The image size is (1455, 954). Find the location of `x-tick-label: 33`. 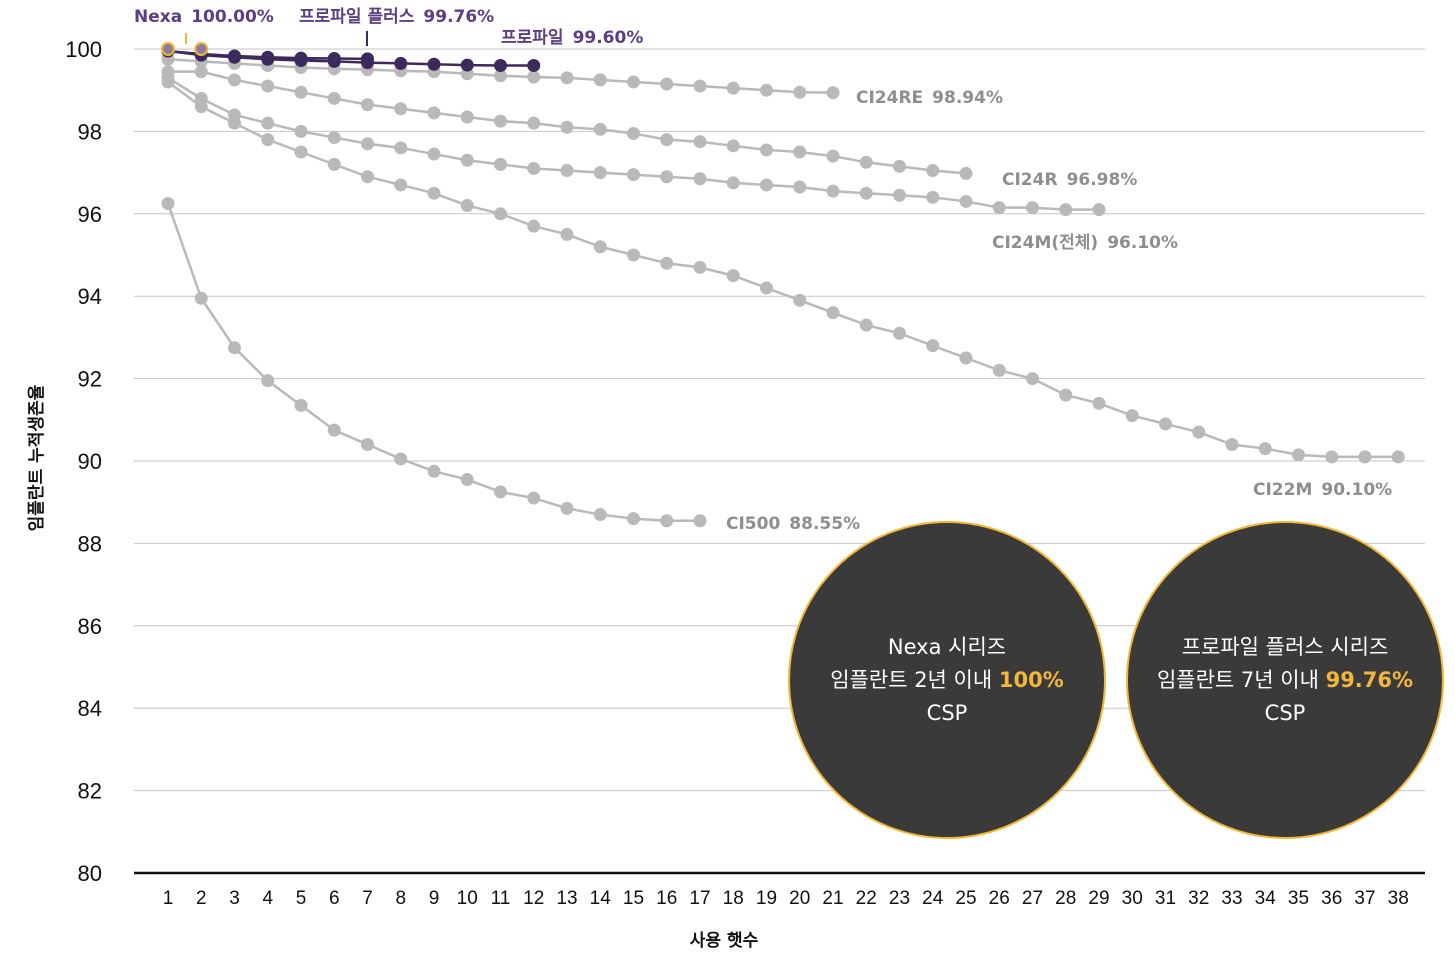

x-tick-label: 33 is located at coordinates (1231, 898).